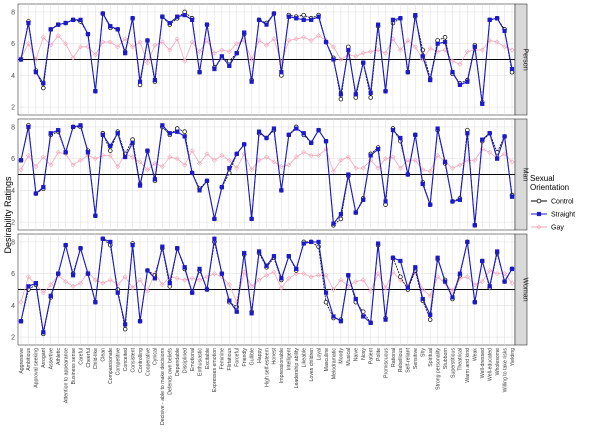 The height and width of the screenshot is (442, 600). Describe the element at coordinates (200, 362) in the screenshot. I see `x-tick-label: Enthusiastic` at that location.